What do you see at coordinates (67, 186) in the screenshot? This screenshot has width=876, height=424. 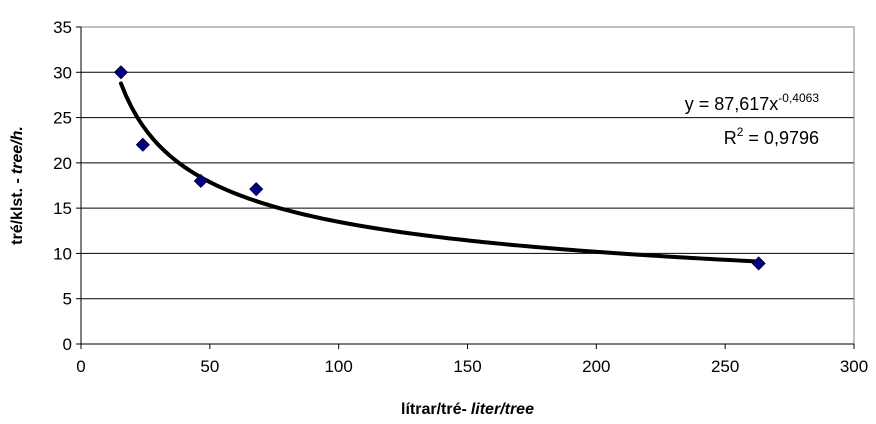 I see `y-axis: 0 5 10 15 20 25 30 35` at bounding box center [67, 186].